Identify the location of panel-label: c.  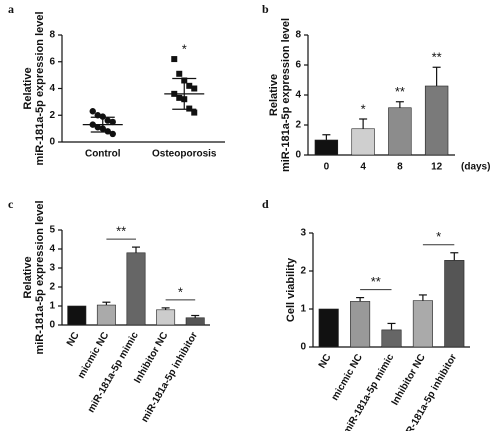
(11, 204).